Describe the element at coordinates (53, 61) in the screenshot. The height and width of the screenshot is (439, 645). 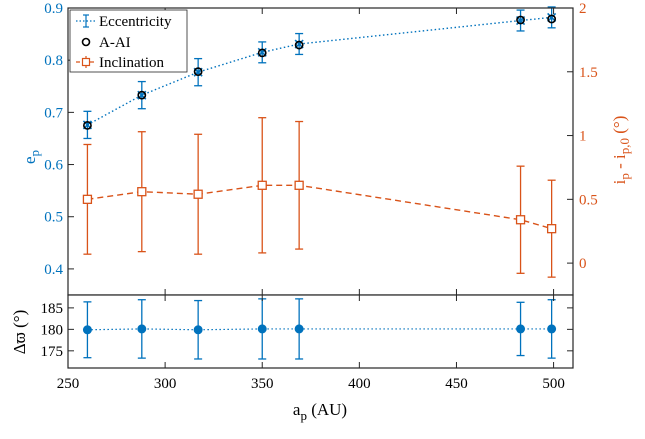
I see `left-tick-label: 0.8` at that location.